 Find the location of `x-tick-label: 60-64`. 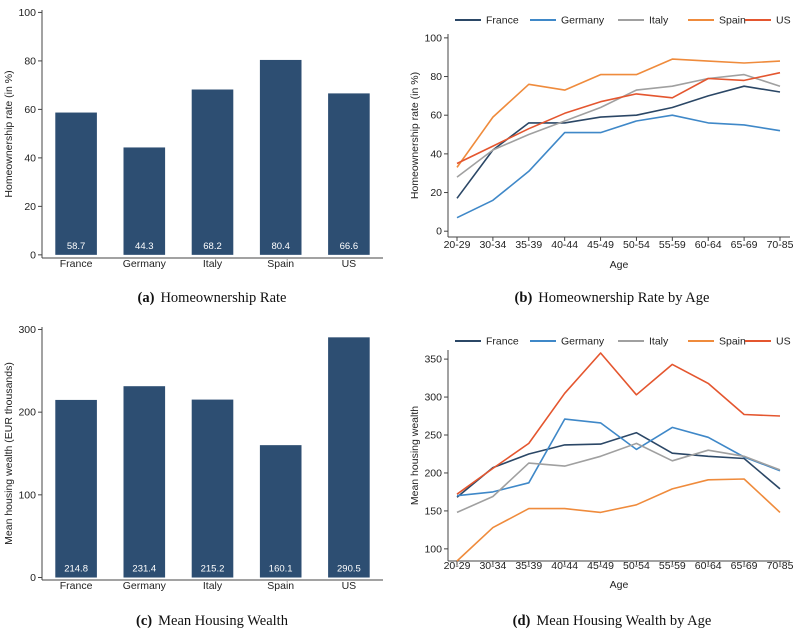

x-tick-label: 60-64 is located at coordinates (708, 245).